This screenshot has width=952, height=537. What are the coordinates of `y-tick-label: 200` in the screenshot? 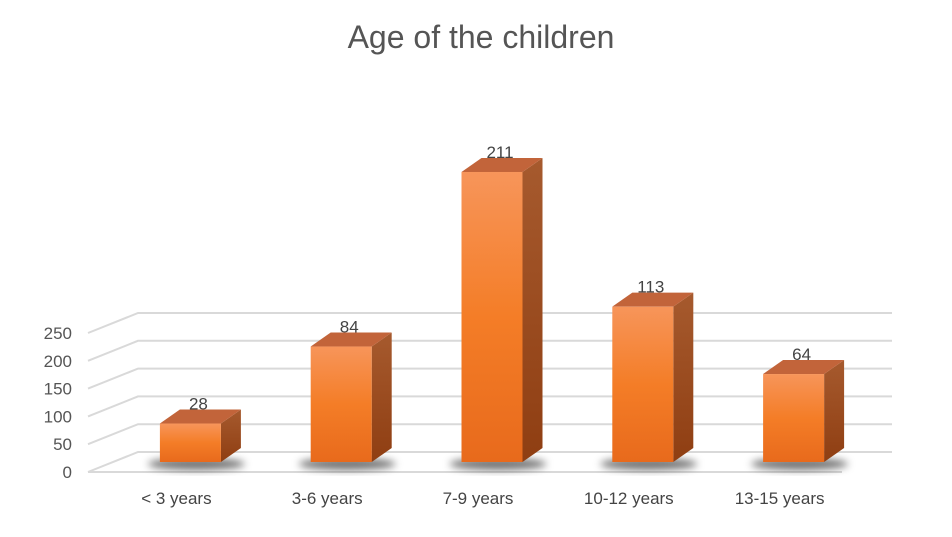 It's located at (58, 361).